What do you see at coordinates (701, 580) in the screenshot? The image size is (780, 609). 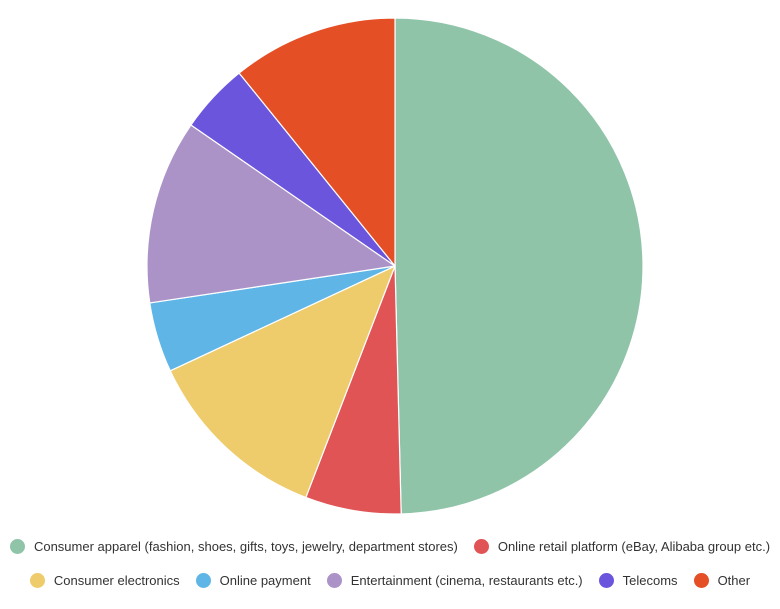 I see `legend-marker-other` at bounding box center [701, 580].